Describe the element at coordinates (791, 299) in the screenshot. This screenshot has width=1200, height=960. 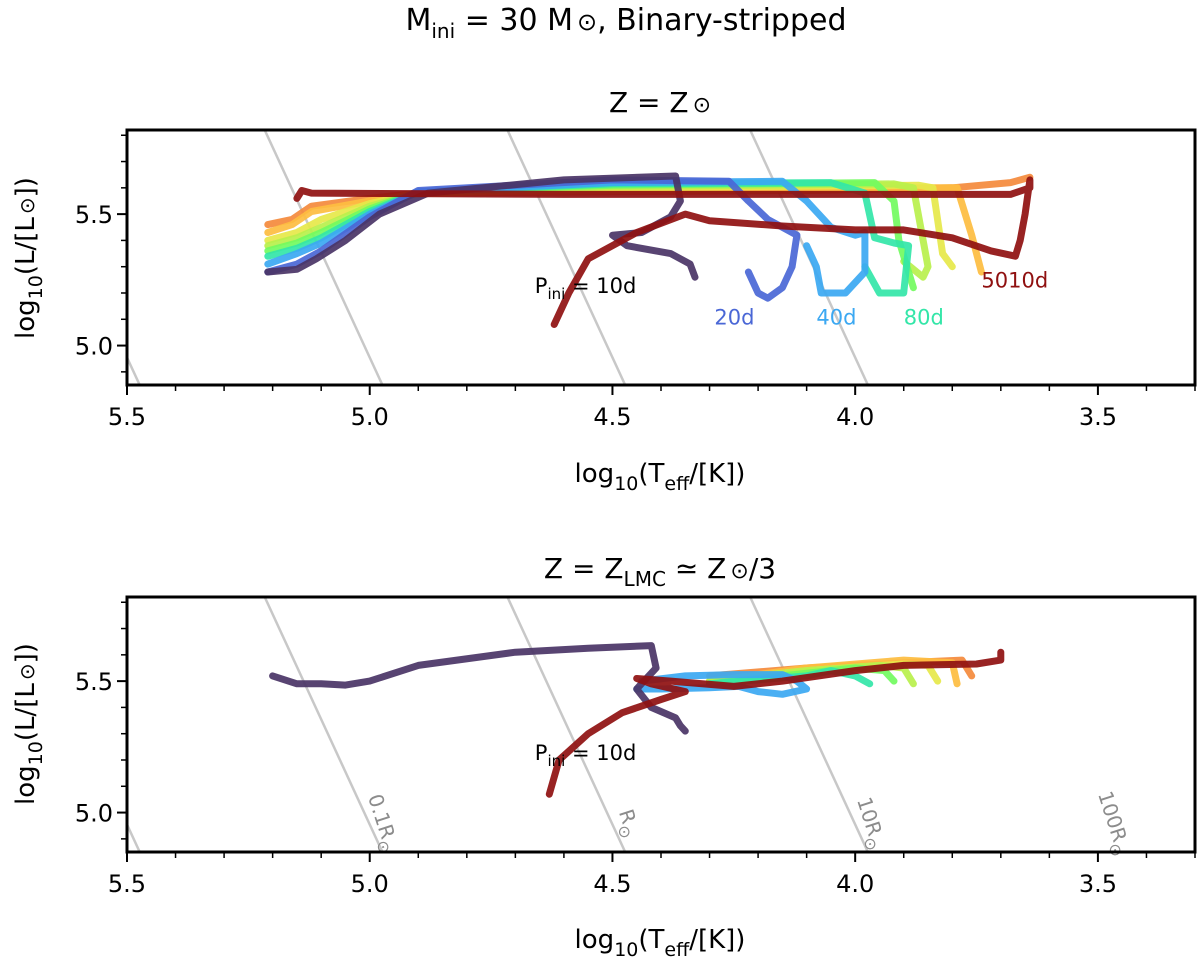
I see `annotations: Pini = 10d 20d 40d 80d 5010d` at that location.